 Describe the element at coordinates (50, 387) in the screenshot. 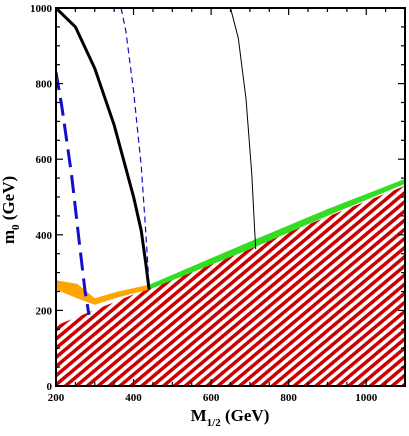

I see `y-tick-label: 0` at that location.